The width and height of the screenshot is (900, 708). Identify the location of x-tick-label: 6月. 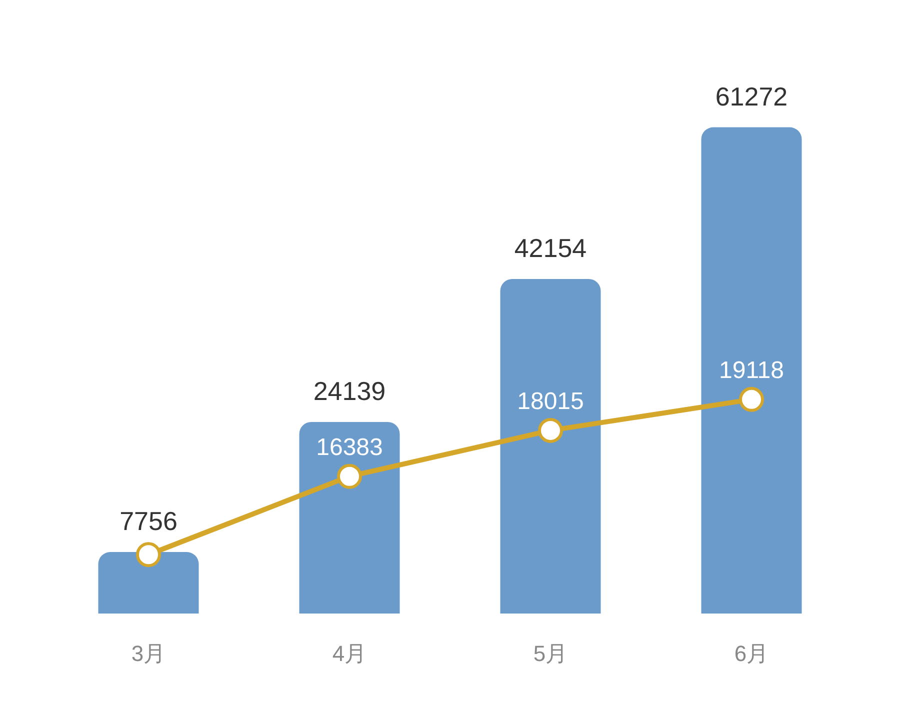
(751, 653).